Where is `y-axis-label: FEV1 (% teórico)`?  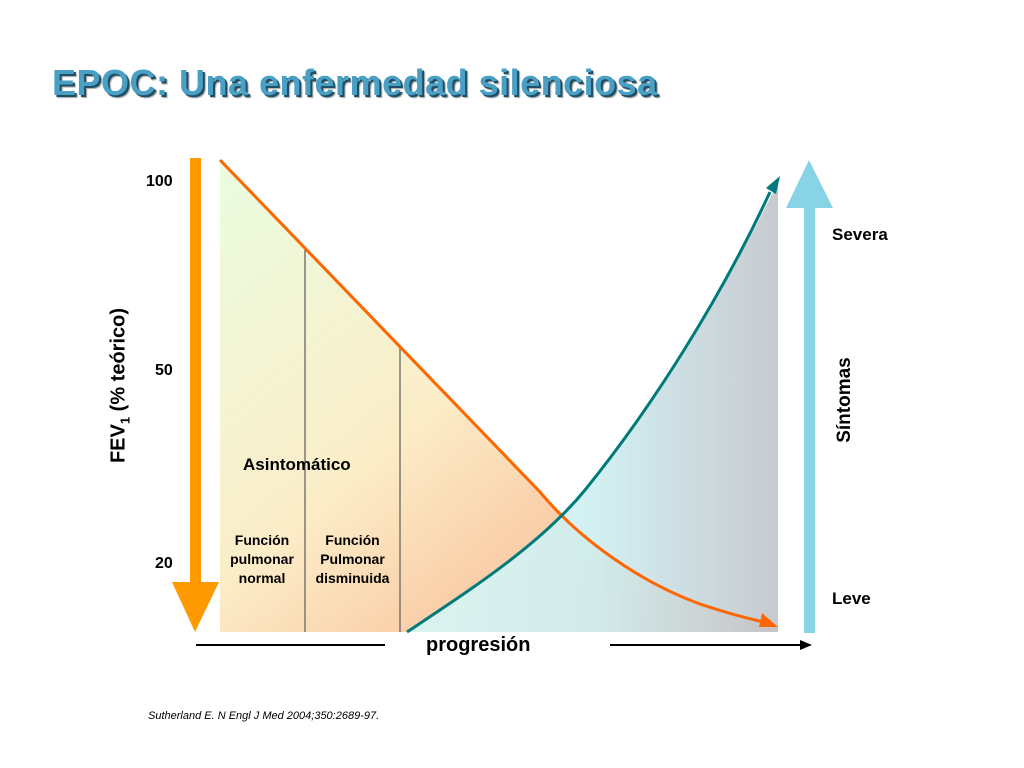 y-axis-label: FEV1 (% teórico) is located at coordinates (120, 386).